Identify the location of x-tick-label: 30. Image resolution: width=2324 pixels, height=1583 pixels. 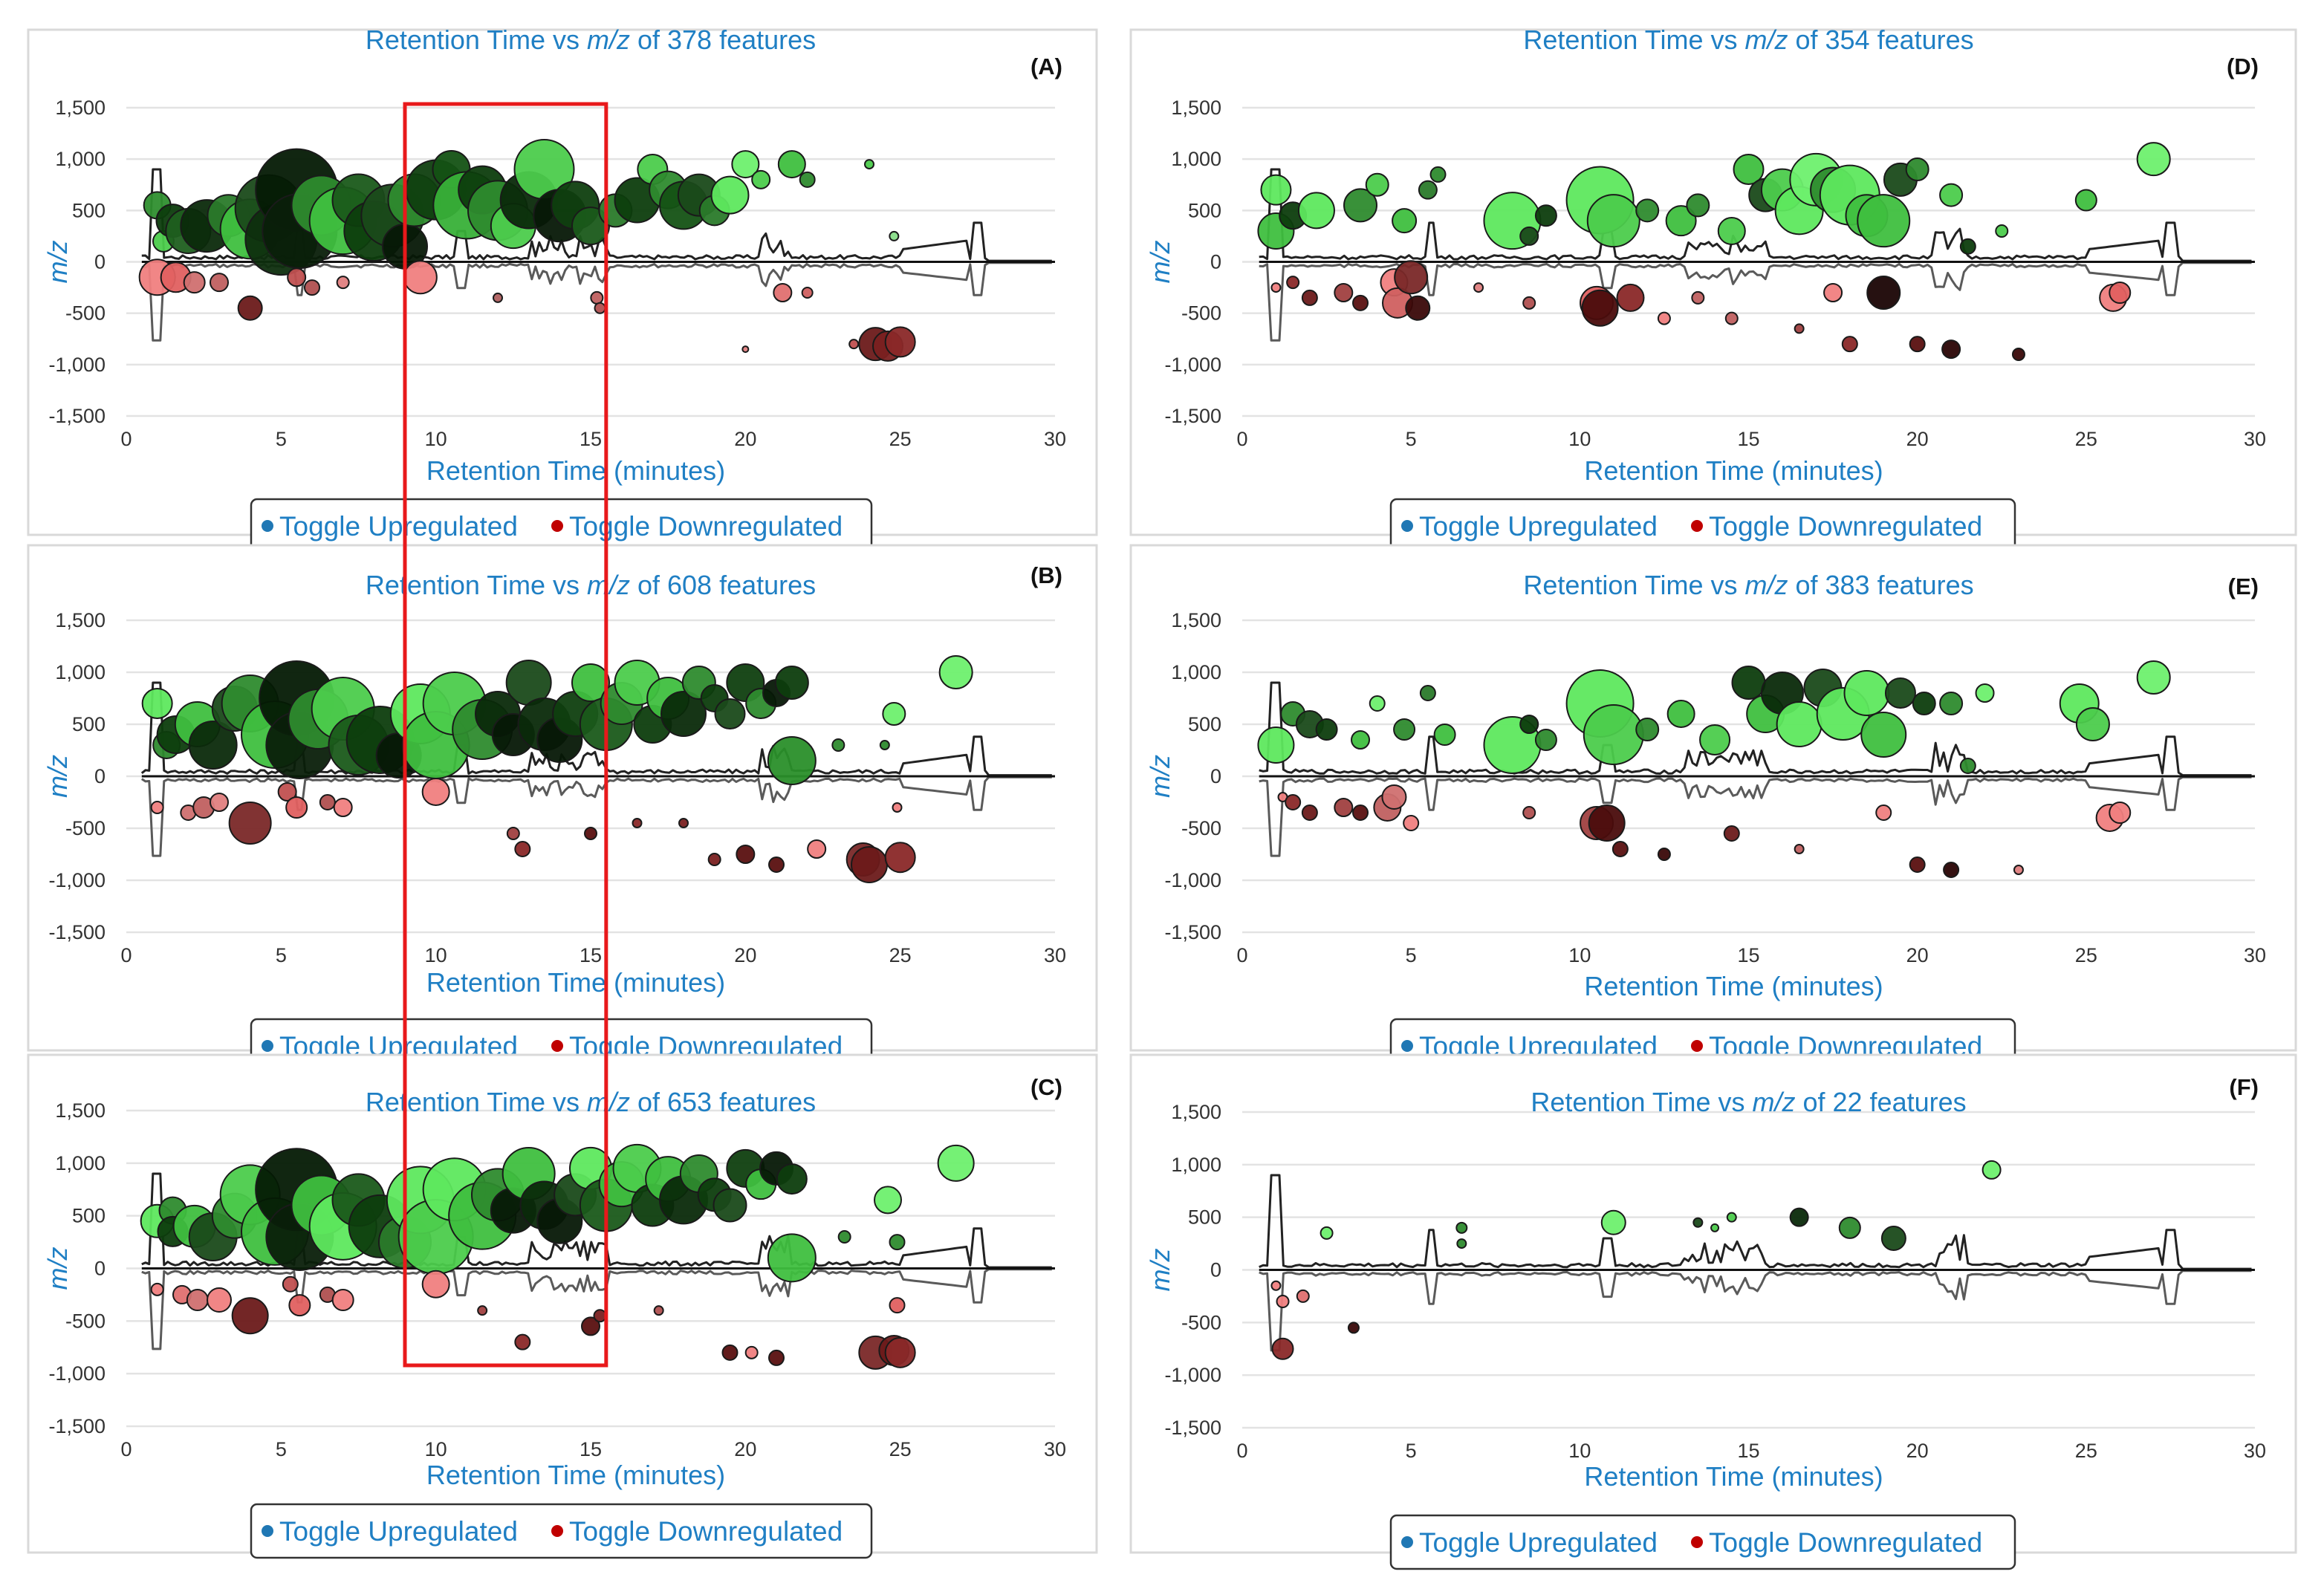
(1055, 1449).